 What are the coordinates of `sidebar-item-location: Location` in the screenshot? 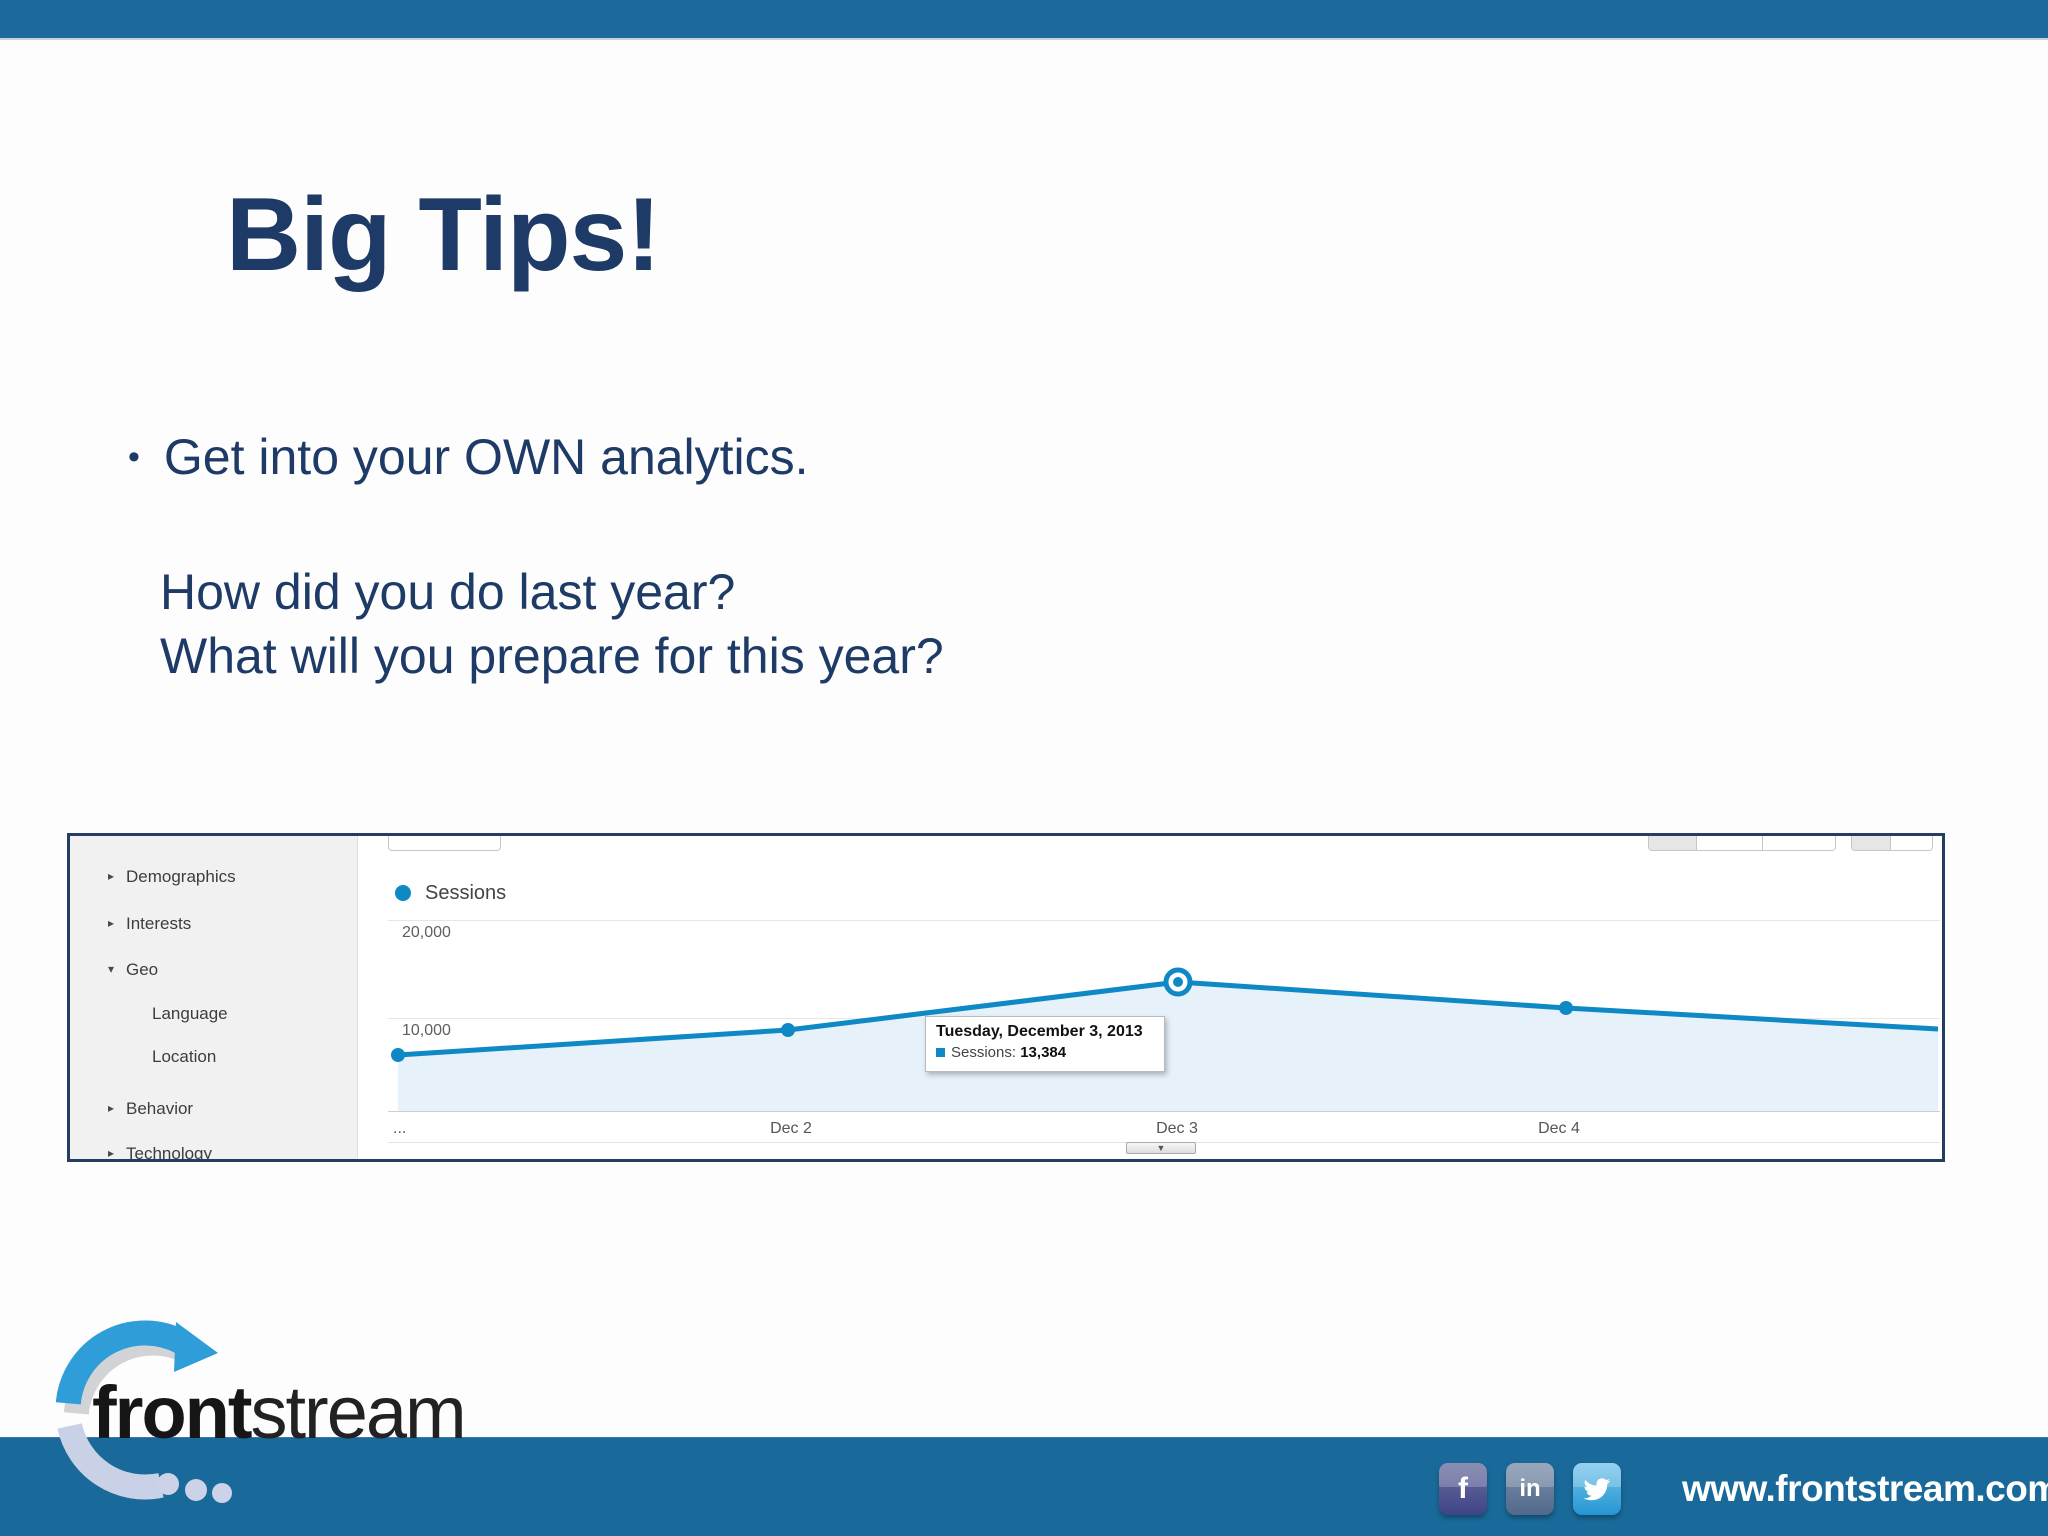 It's located at (184, 1056).